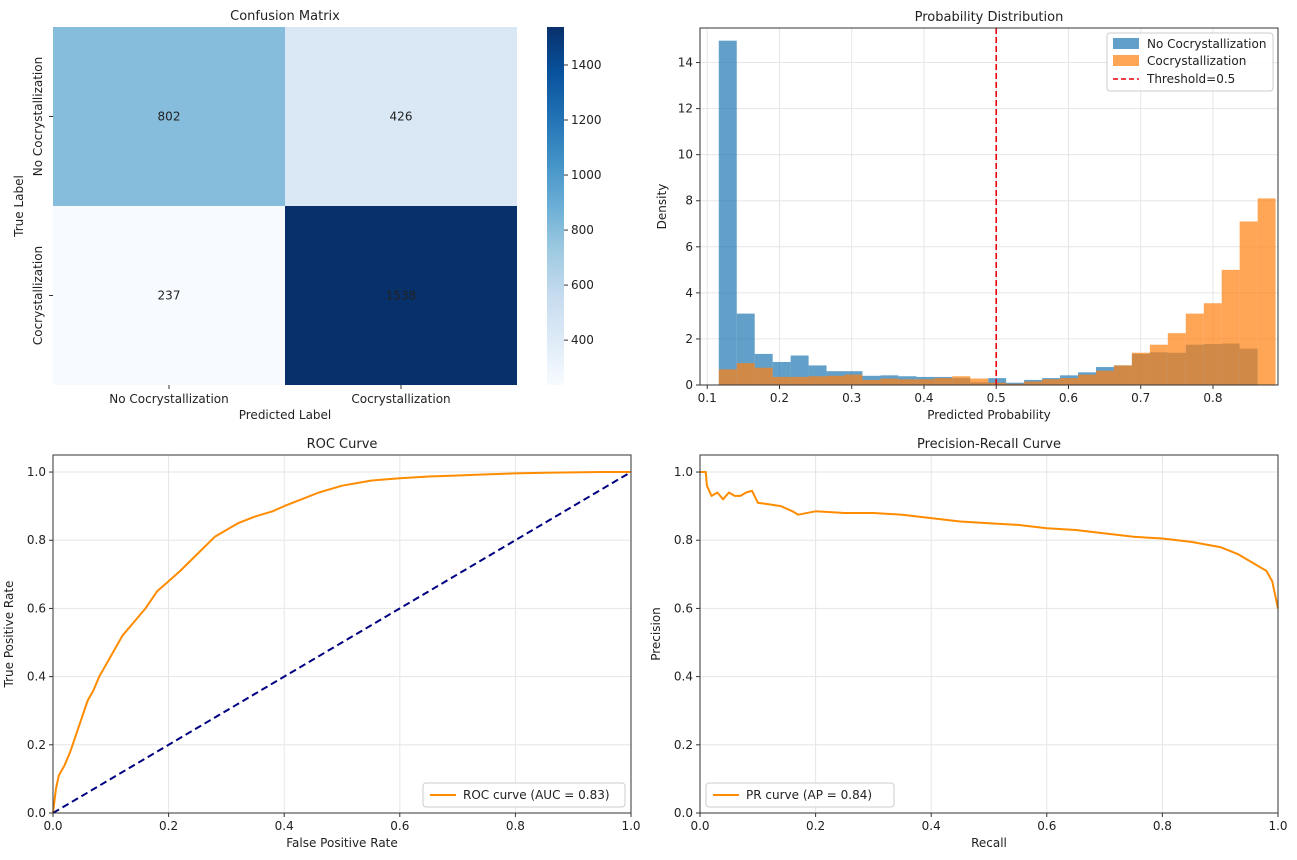 This screenshot has width=1297, height=860. What do you see at coordinates (662, 207) in the screenshot?
I see `y-axis-label: Density` at bounding box center [662, 207].